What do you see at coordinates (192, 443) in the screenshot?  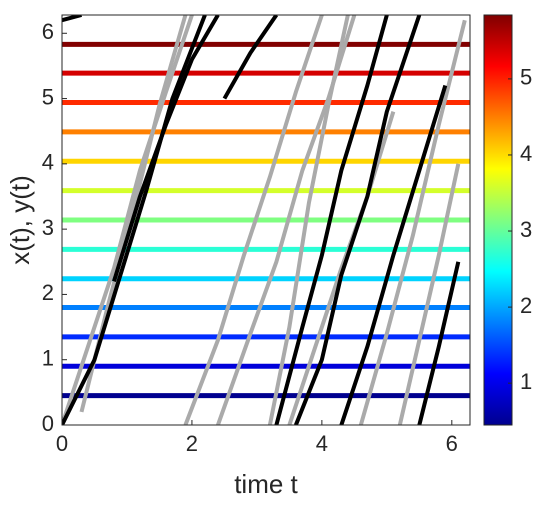 I see `x-tick-label: 2` at bounding box center [192, 443].